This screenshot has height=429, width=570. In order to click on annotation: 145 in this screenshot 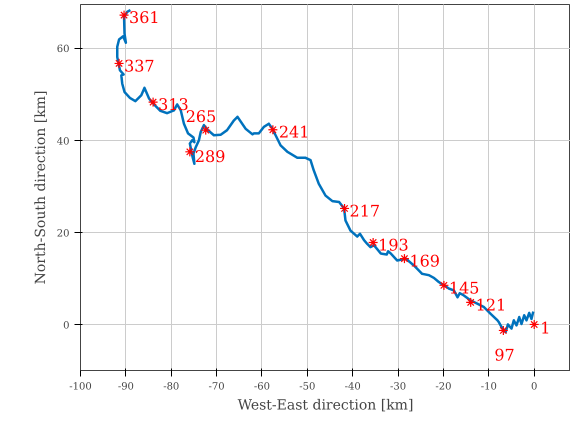, I will do `click(464, 288)`.